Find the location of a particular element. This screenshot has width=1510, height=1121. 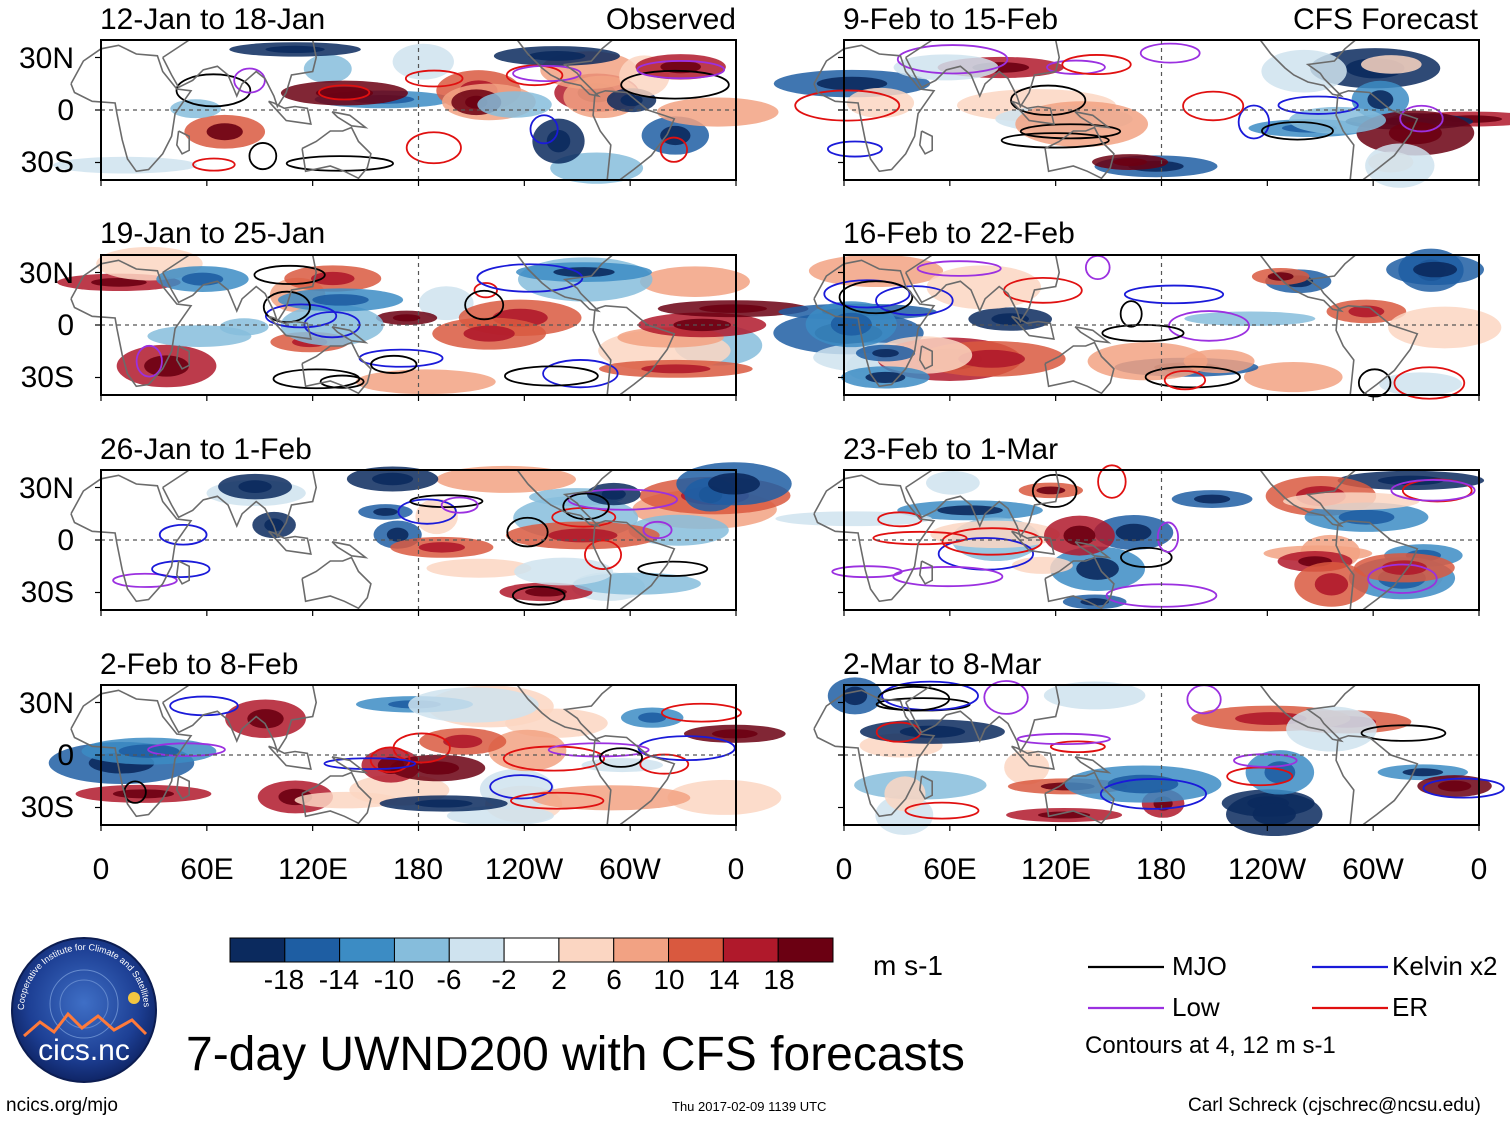

panel-title-7: 23-Feb to 1-Mar is located at coordinates (951, 449).